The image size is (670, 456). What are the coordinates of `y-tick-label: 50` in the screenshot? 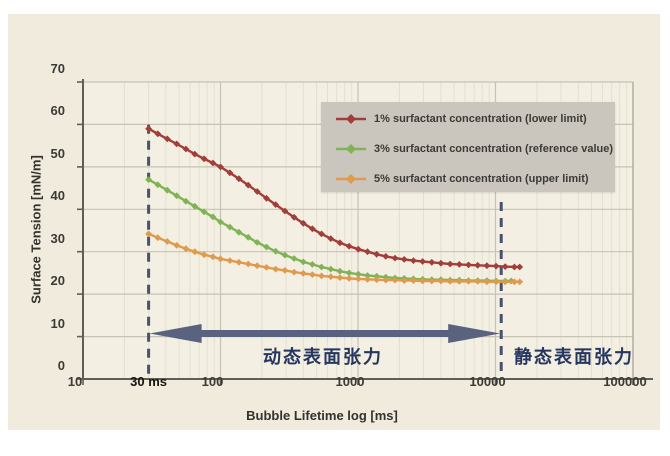 It's located at (57, 153).